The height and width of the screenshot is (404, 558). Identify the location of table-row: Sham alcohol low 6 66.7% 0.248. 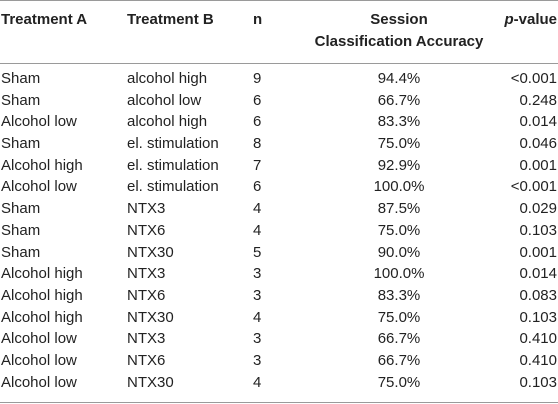
(279, 101).